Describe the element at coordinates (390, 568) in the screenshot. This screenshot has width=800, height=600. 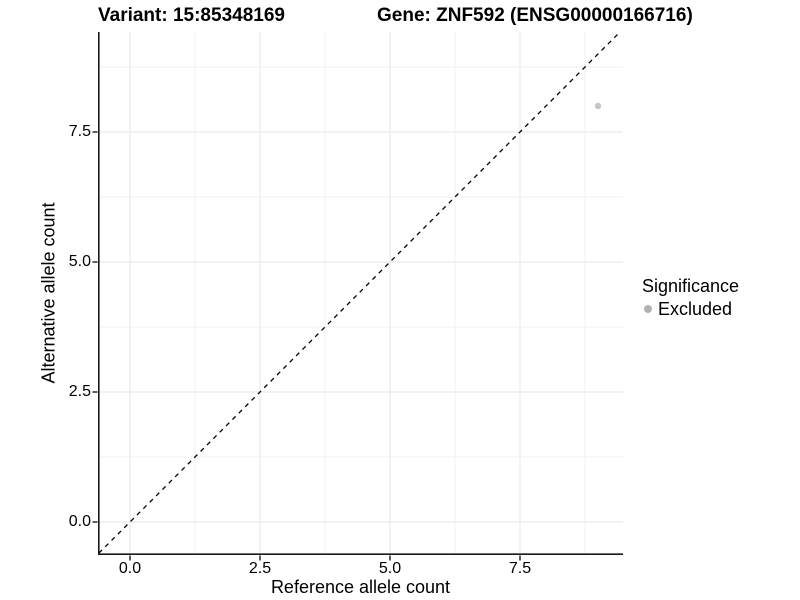
I see `x-tick-label: 5.0` at that location.